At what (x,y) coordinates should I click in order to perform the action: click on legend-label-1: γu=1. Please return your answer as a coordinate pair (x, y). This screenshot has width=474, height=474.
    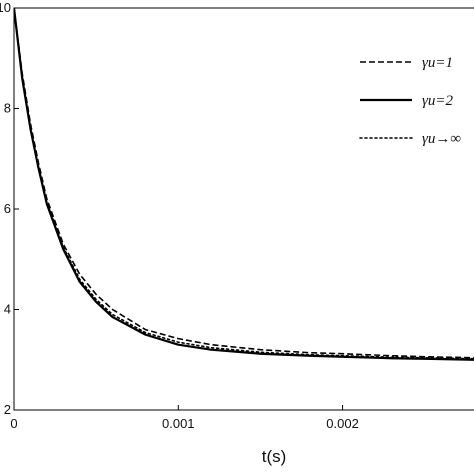
    Looking at the image, I should click on (437, 63).